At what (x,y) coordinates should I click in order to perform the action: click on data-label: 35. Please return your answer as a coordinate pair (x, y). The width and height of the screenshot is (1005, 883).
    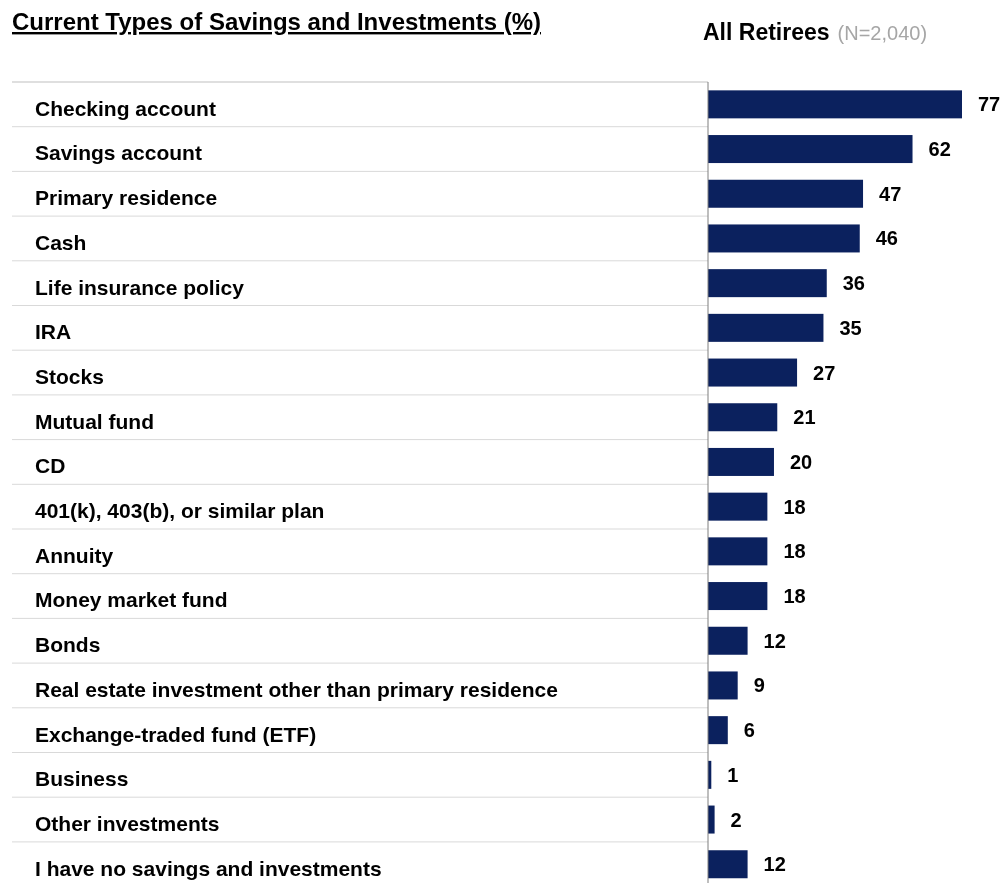
    Looking at the image, I should click on (850, 327).